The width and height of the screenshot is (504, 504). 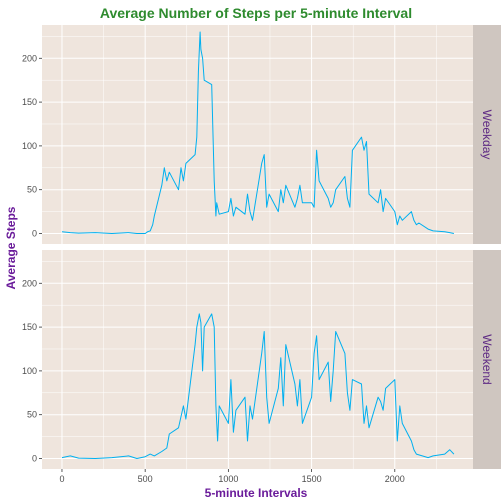 What do you see at coordinates (61, 479) in the screenshot?
I see `x-tick-label: 0` at bounding box center [61, 479].